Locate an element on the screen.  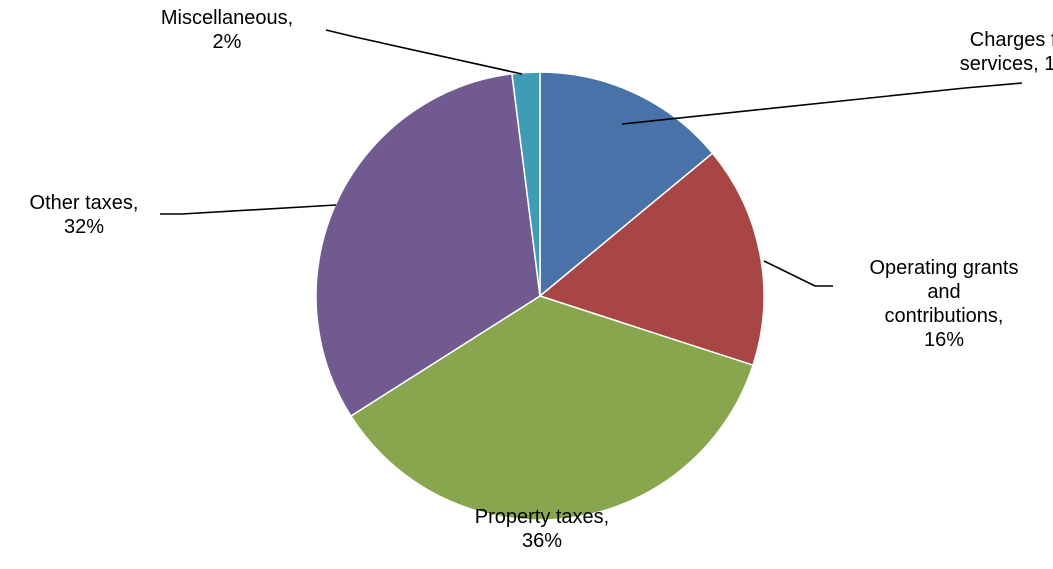
data-label-line: Operating grants is located at coordinates (944, 268).